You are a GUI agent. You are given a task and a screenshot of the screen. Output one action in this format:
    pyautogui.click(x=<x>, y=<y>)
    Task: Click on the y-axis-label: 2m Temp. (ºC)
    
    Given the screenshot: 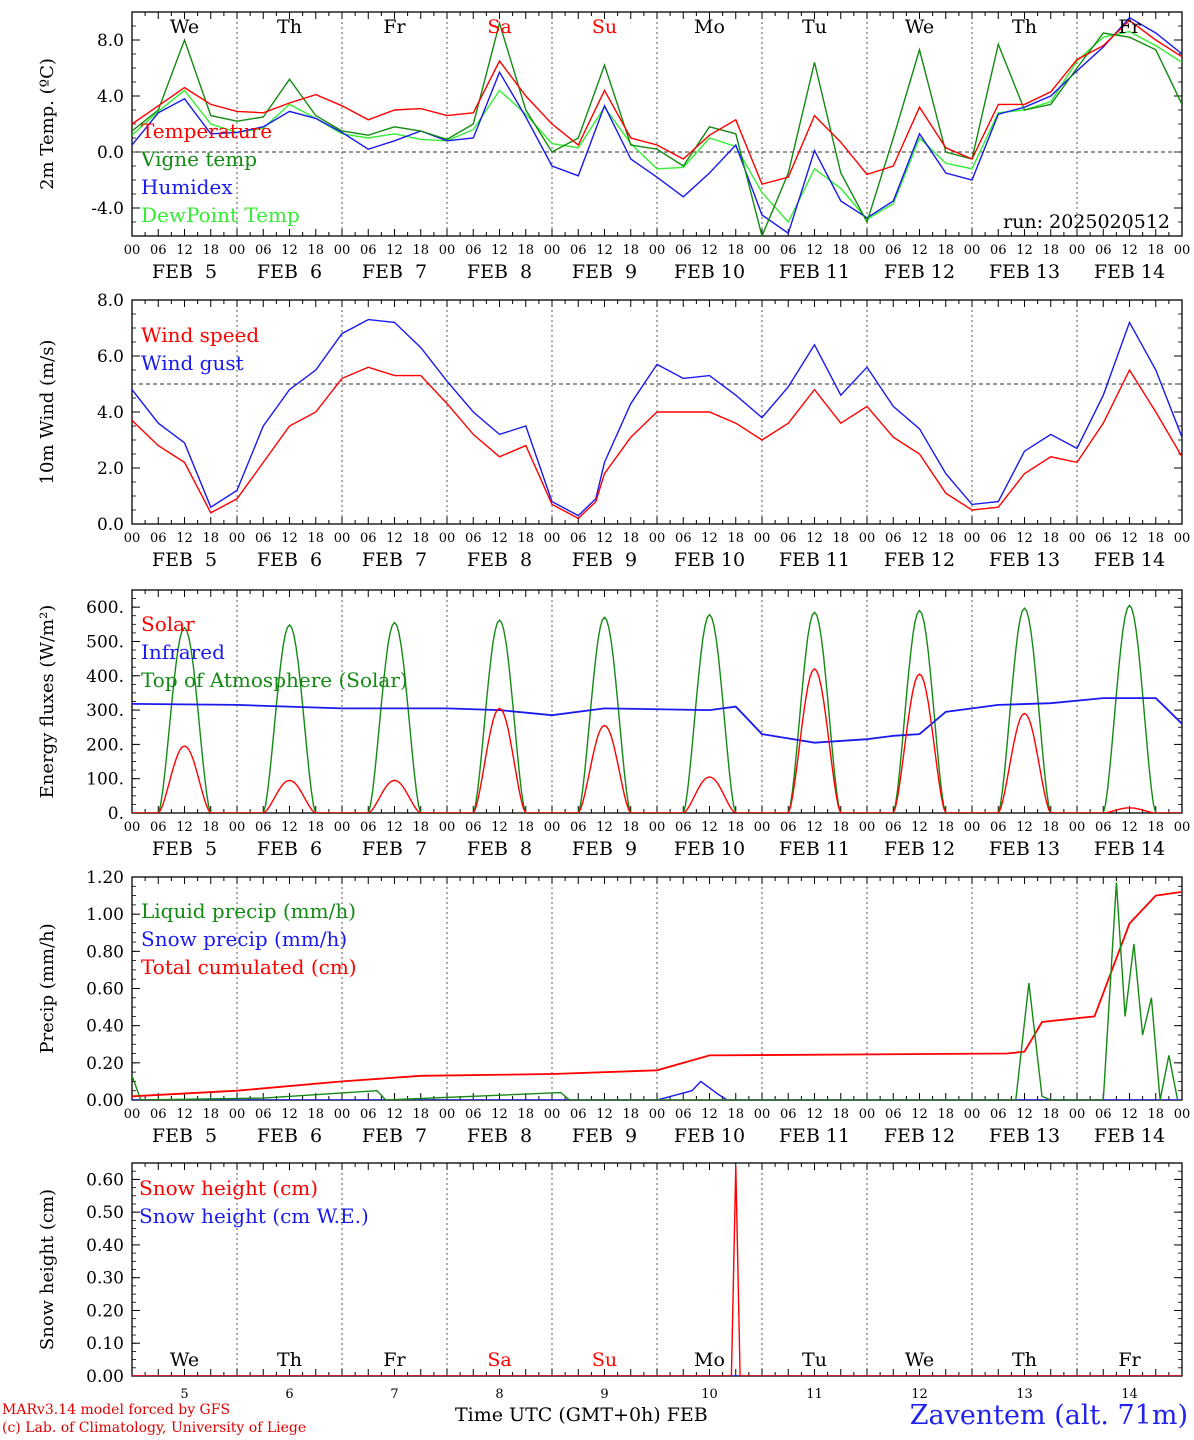 What is the action you would take?
    pyautogui.click(x=47, y=124)
    